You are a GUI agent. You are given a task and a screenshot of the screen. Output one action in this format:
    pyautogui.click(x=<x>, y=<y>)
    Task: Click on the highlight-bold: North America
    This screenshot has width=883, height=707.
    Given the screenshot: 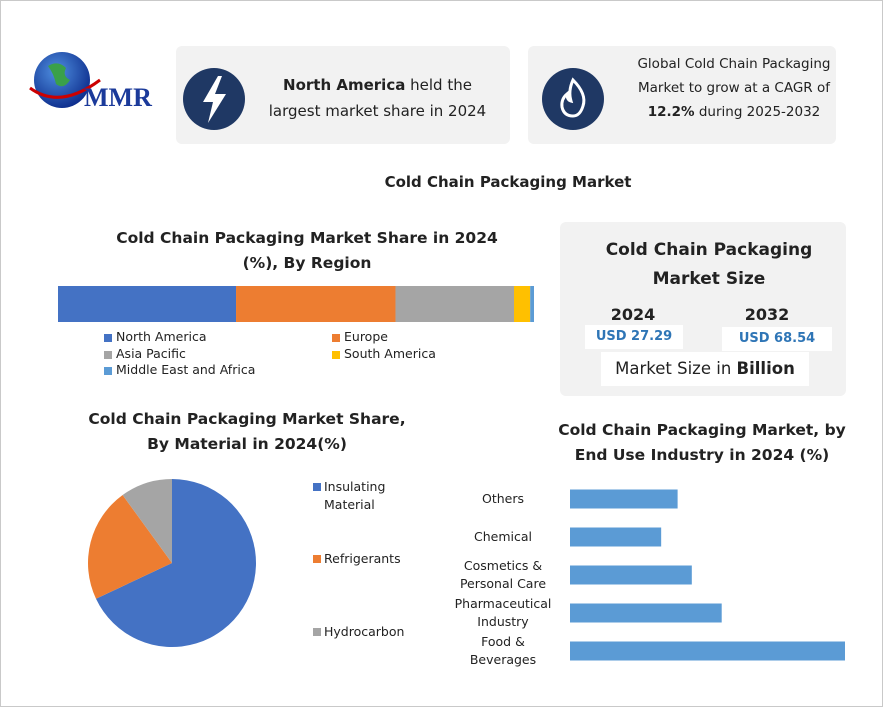 What is the action you would take?
    pyautogui.click(x=344, y=85)
    